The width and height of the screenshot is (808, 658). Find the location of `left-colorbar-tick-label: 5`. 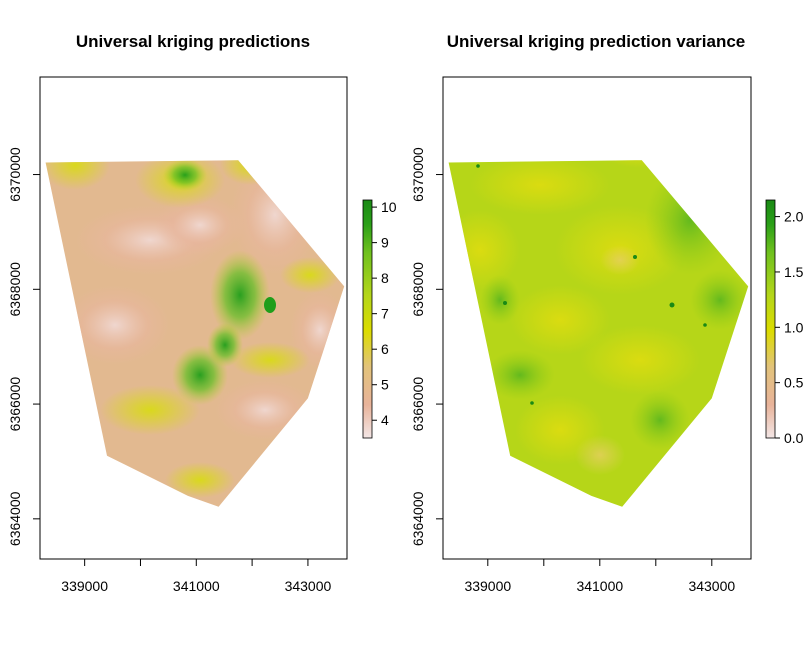

left-colorbar-tick-label: 5 is located at coordinates (385, 385).